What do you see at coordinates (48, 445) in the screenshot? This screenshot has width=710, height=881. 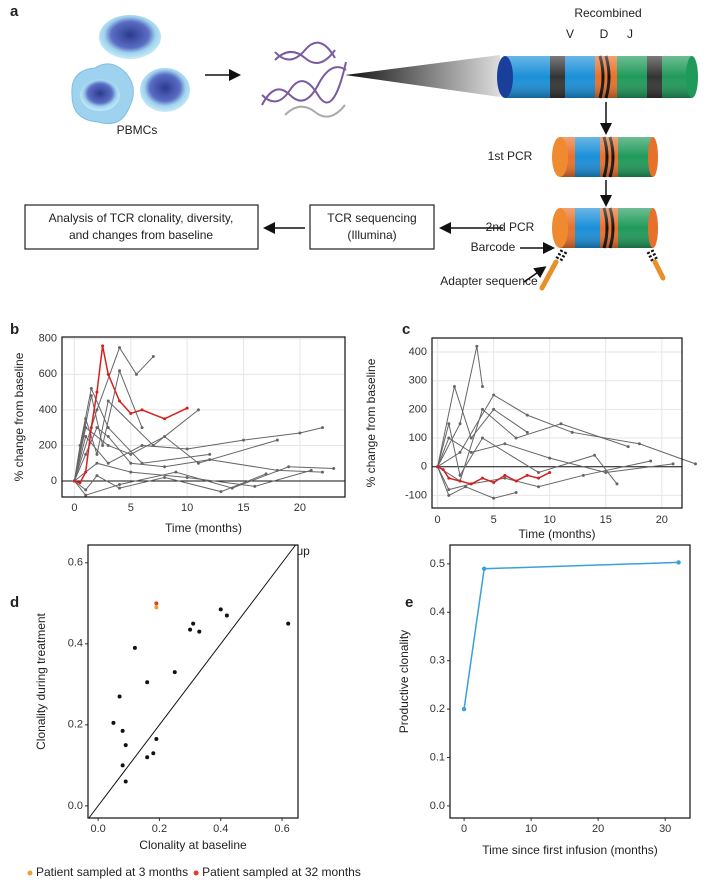 I see `y-tick-label: 200` at bounding box center [48, 445].